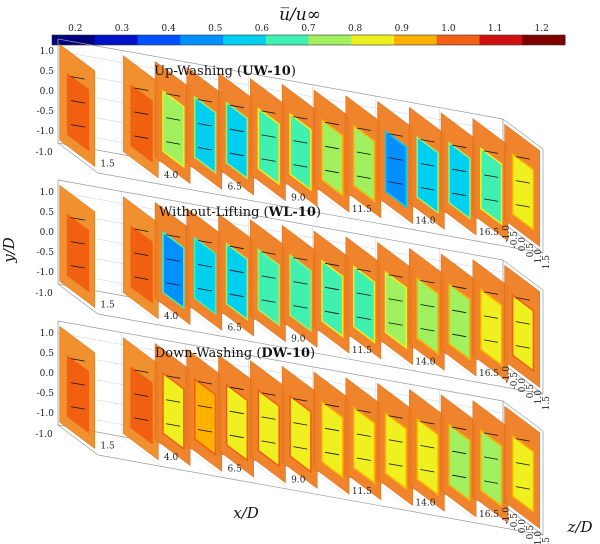 The image size is (600, 544). I want to click on panel-title: Down-Washing (DW-10), so click(235, 353).